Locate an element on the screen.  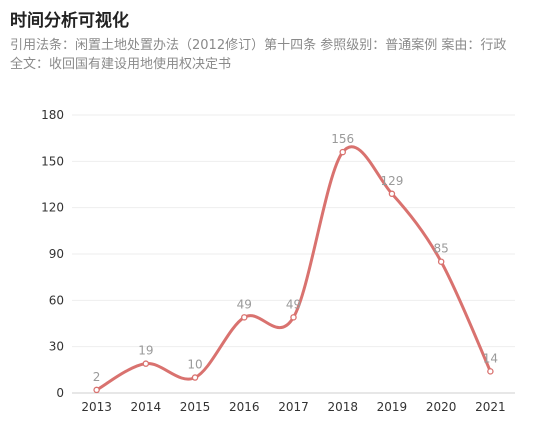
x-tick-label: 2014 is located at coordinates (146, 407).